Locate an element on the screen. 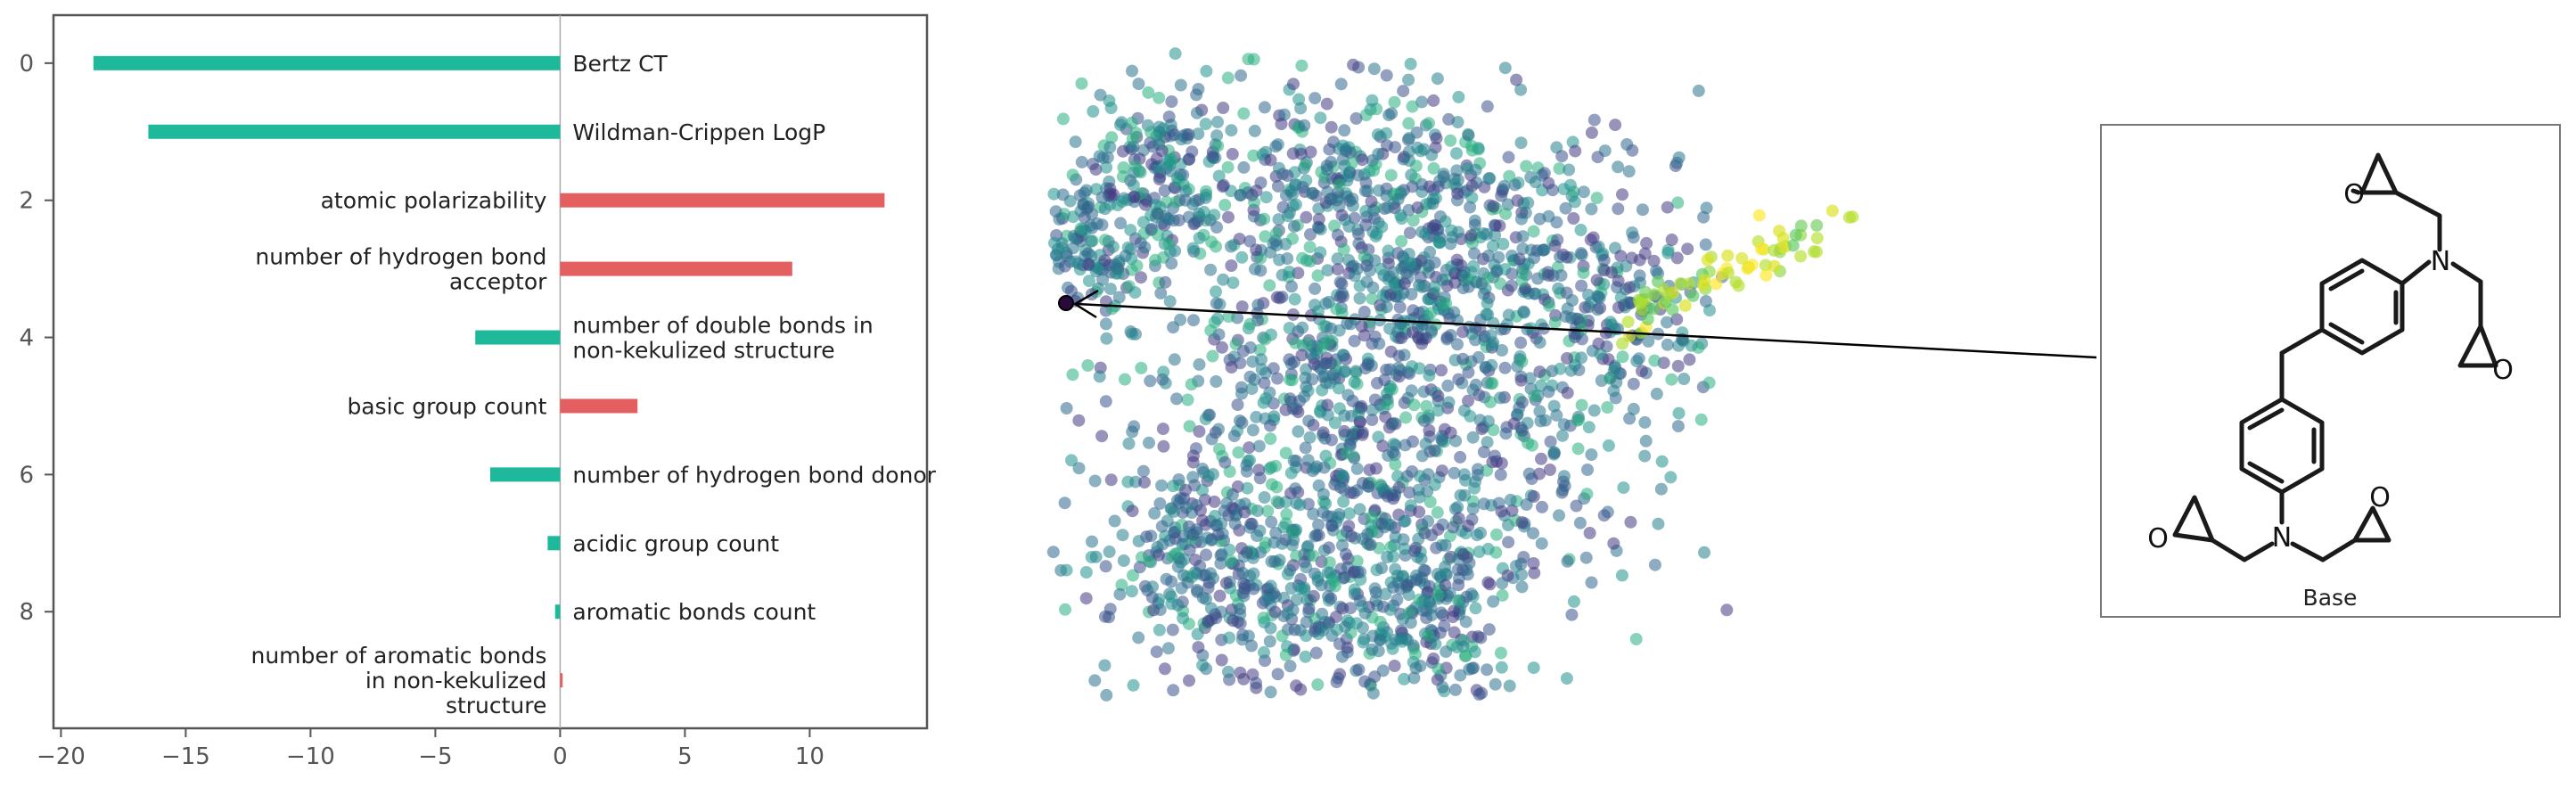 The width and height of the screenshot is (2576, 788). atom-label-o-right: O is located at coordinates (2503, 370).